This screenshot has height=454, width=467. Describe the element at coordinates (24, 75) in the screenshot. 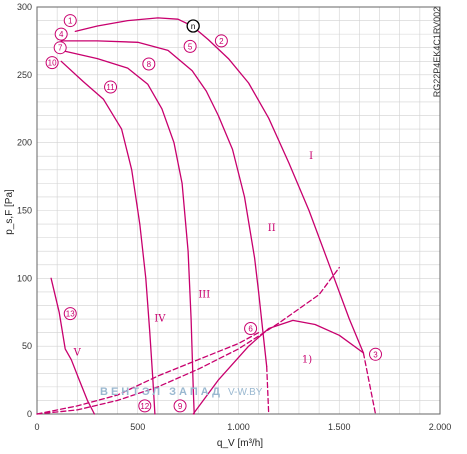

I see `y-tick-label: 250` at that location.